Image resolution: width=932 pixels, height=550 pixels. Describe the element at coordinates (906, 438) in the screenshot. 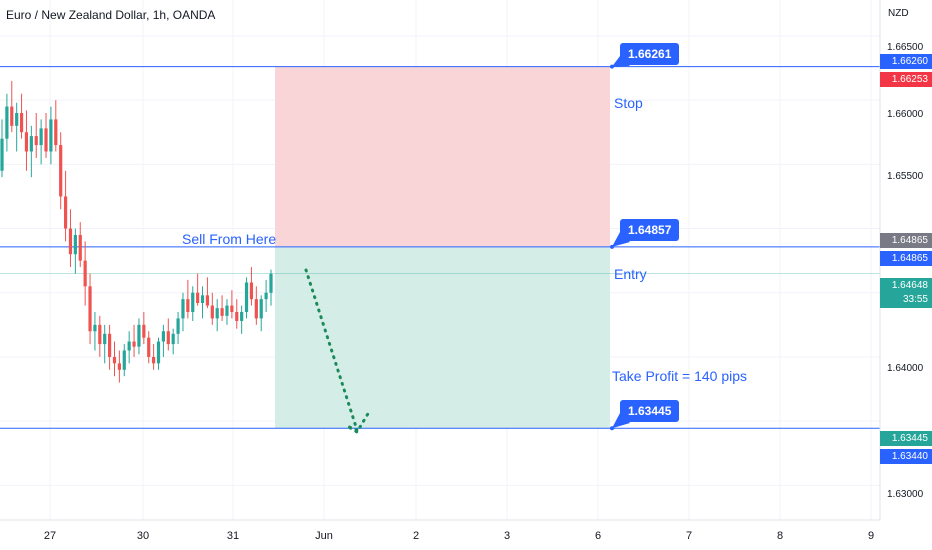

I see `tp-green-price-badge: 1.63445` at that location.